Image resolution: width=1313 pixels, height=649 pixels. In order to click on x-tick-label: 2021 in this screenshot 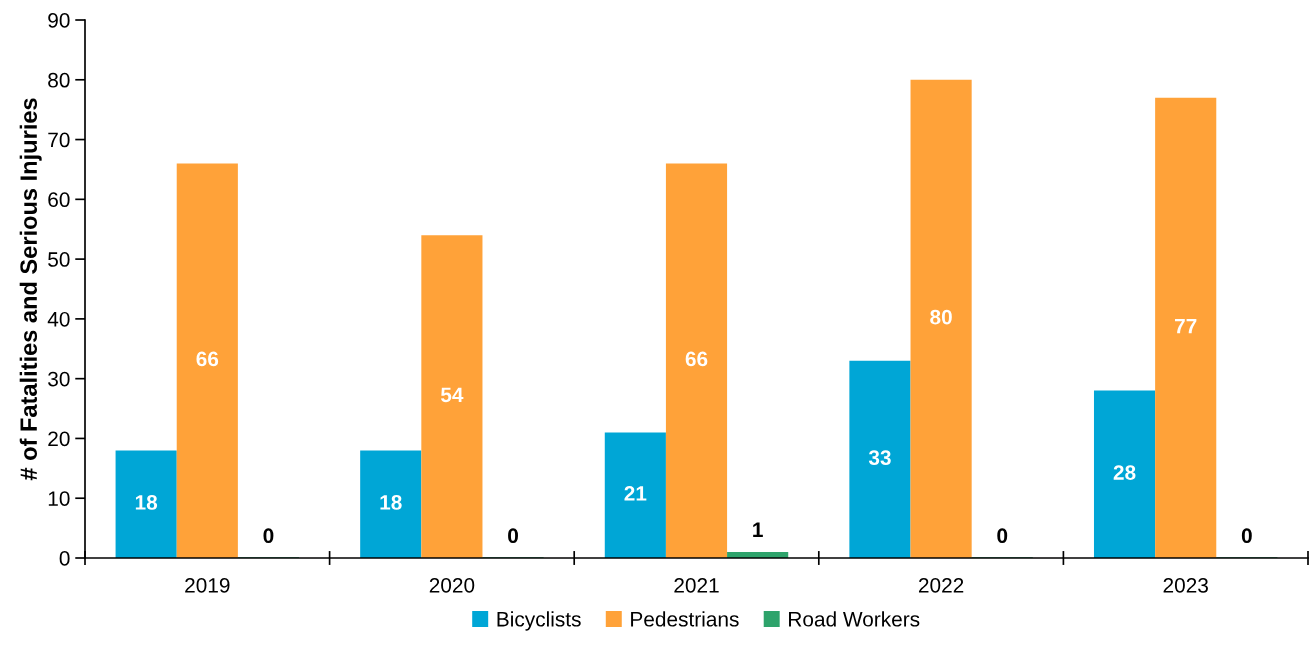, I will do `click(696, 585)`.